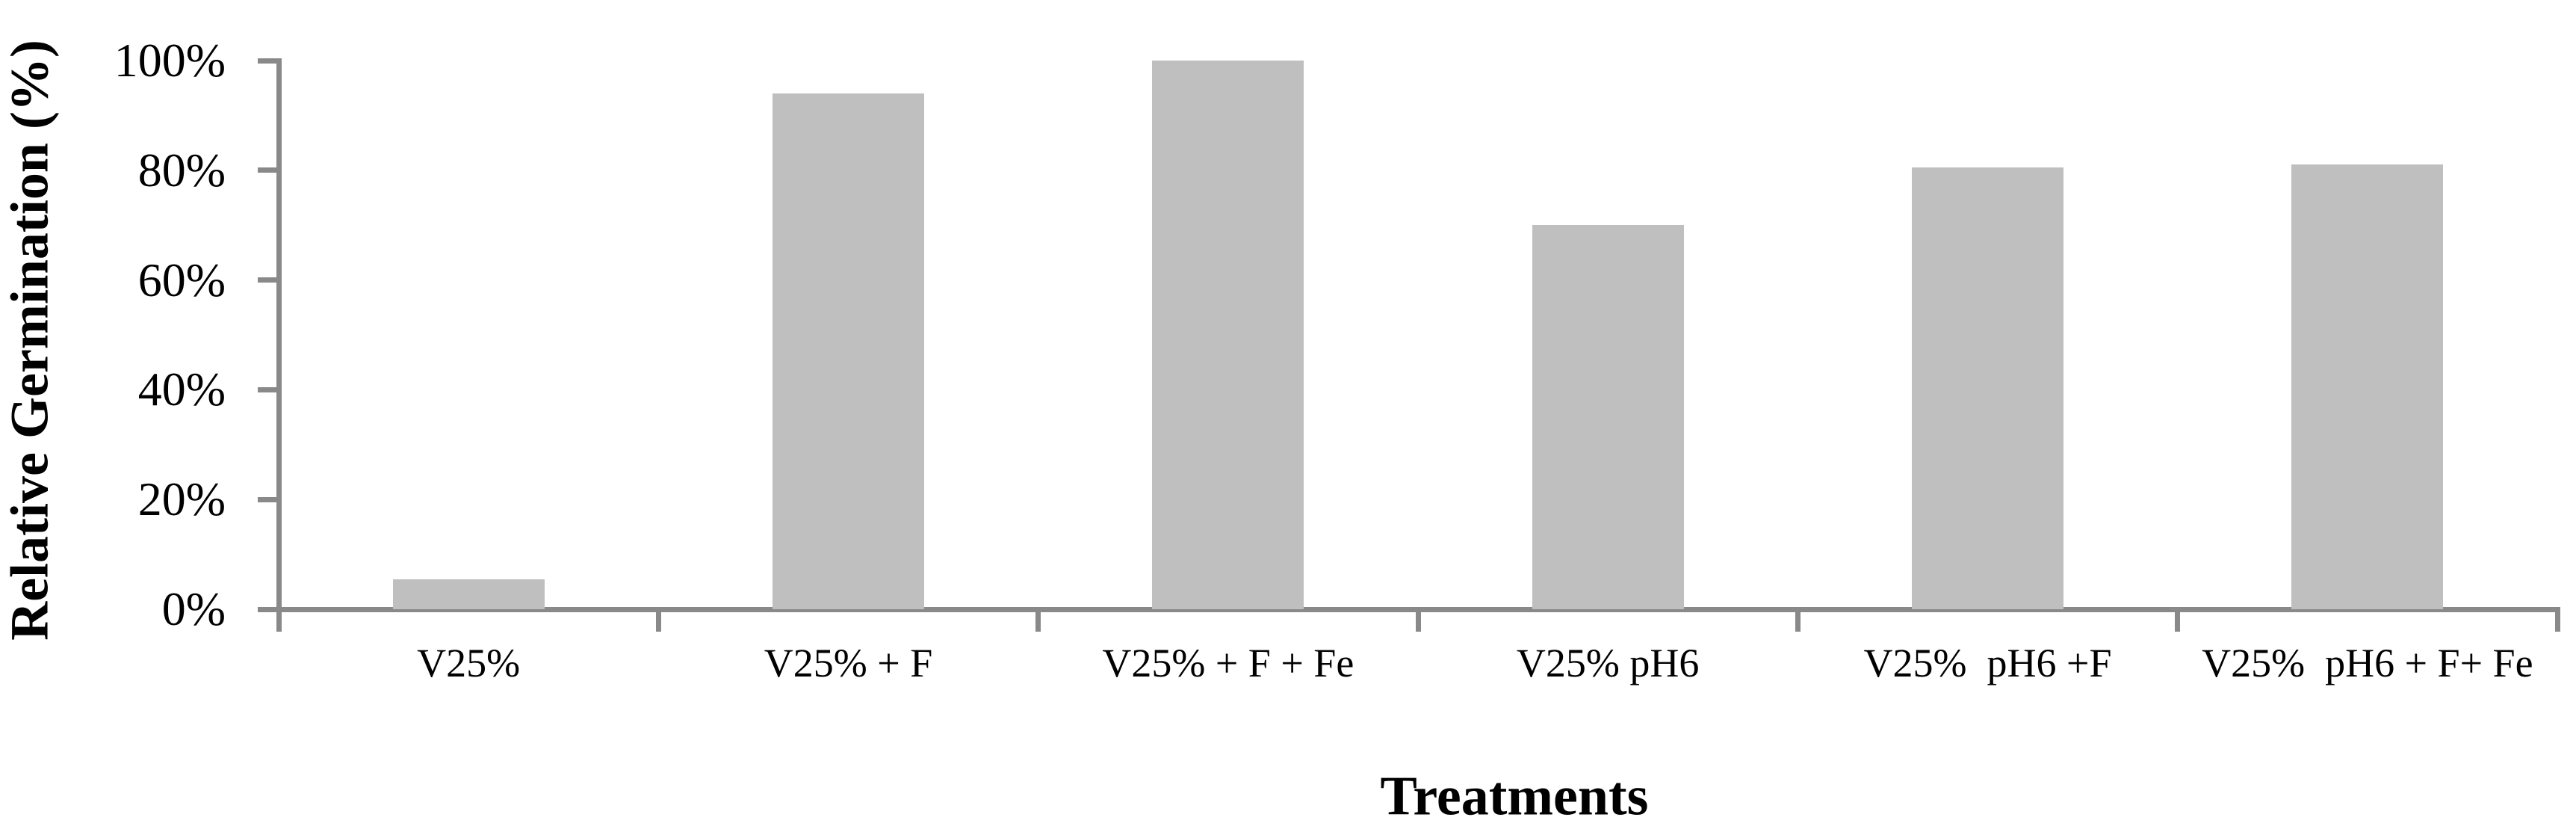 This screenshot has width=2576, height=832. I want to click on x-tick-label: V25% + F + Fe, so click(1228, 663).